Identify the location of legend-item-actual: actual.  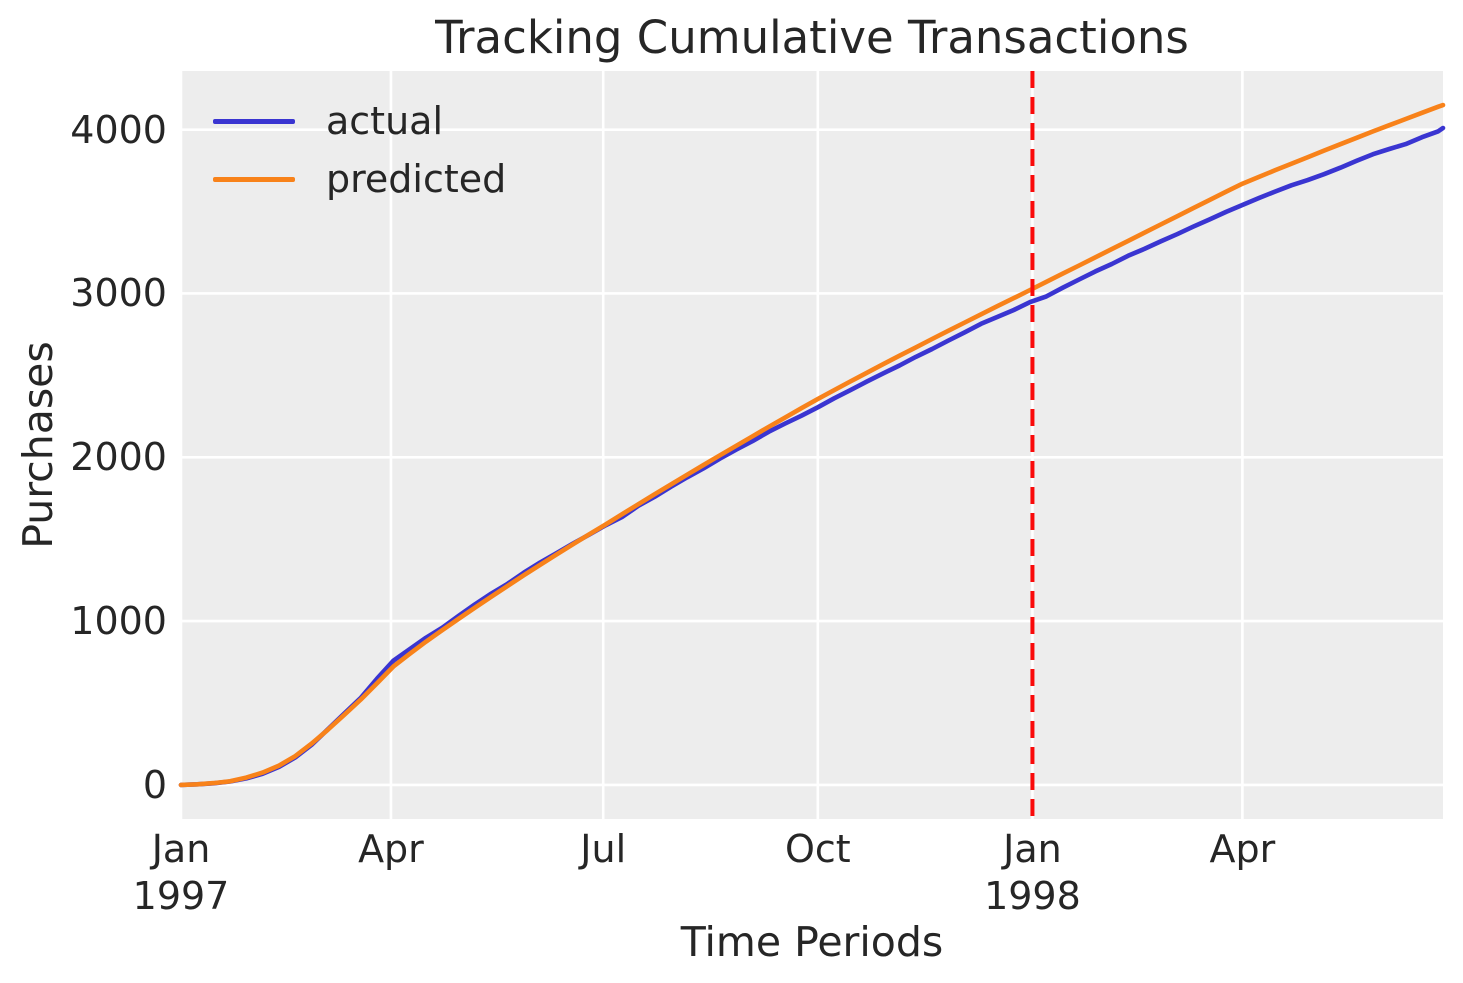
(359, 121).